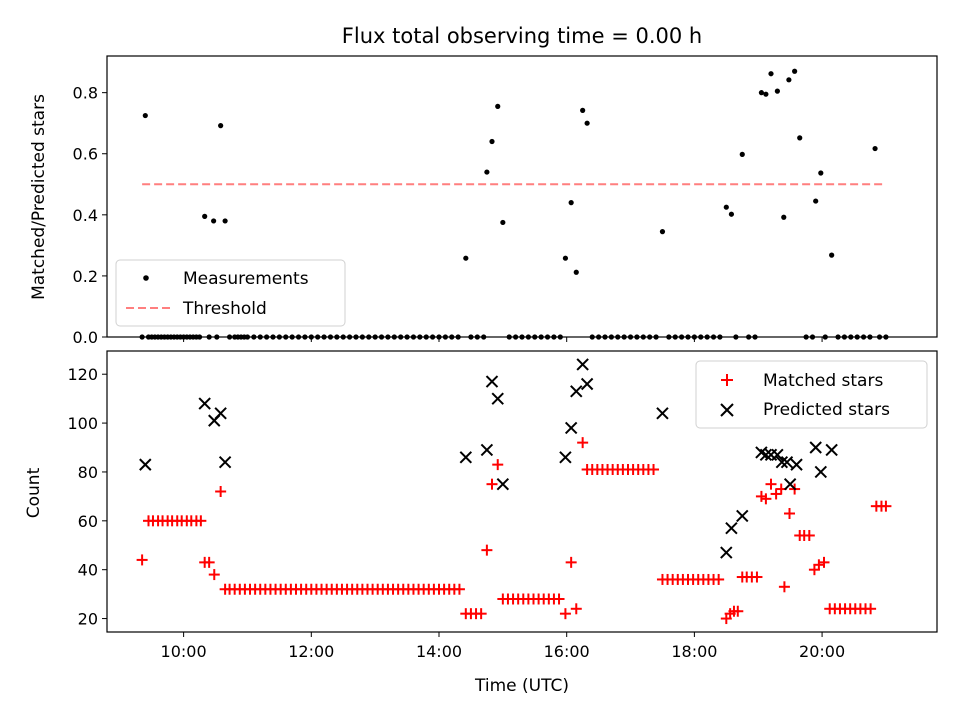 This screenshot has height=720, width=960. I want to click on y-tick-label: 0.8, so click(85, 93).